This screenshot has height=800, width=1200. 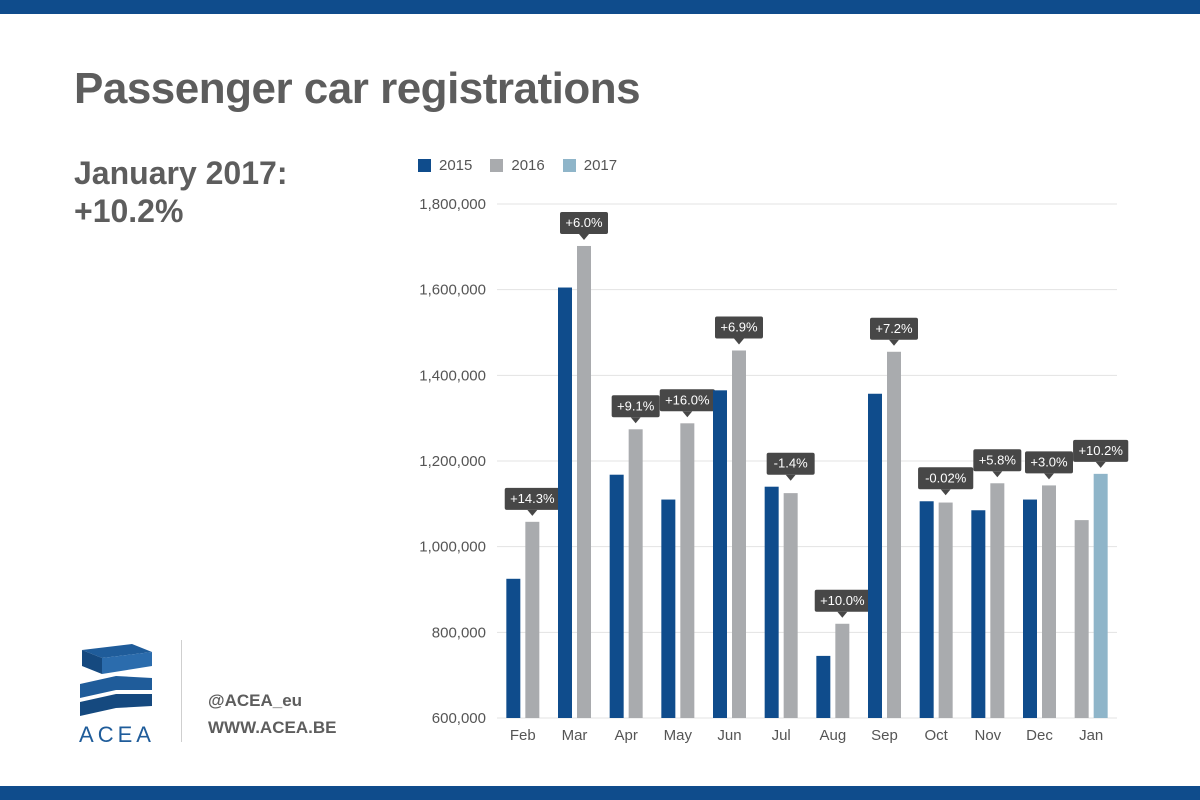 I want to click on y-tick-label: 1,200,000, so click(x=452, y=461).